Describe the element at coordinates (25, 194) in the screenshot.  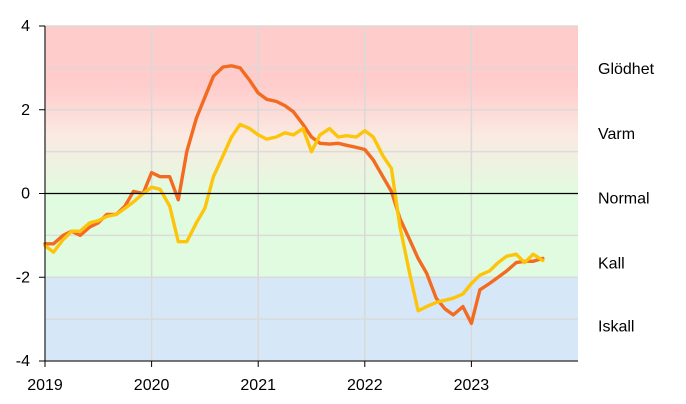
I see `y-tick-label: 0` at that location.